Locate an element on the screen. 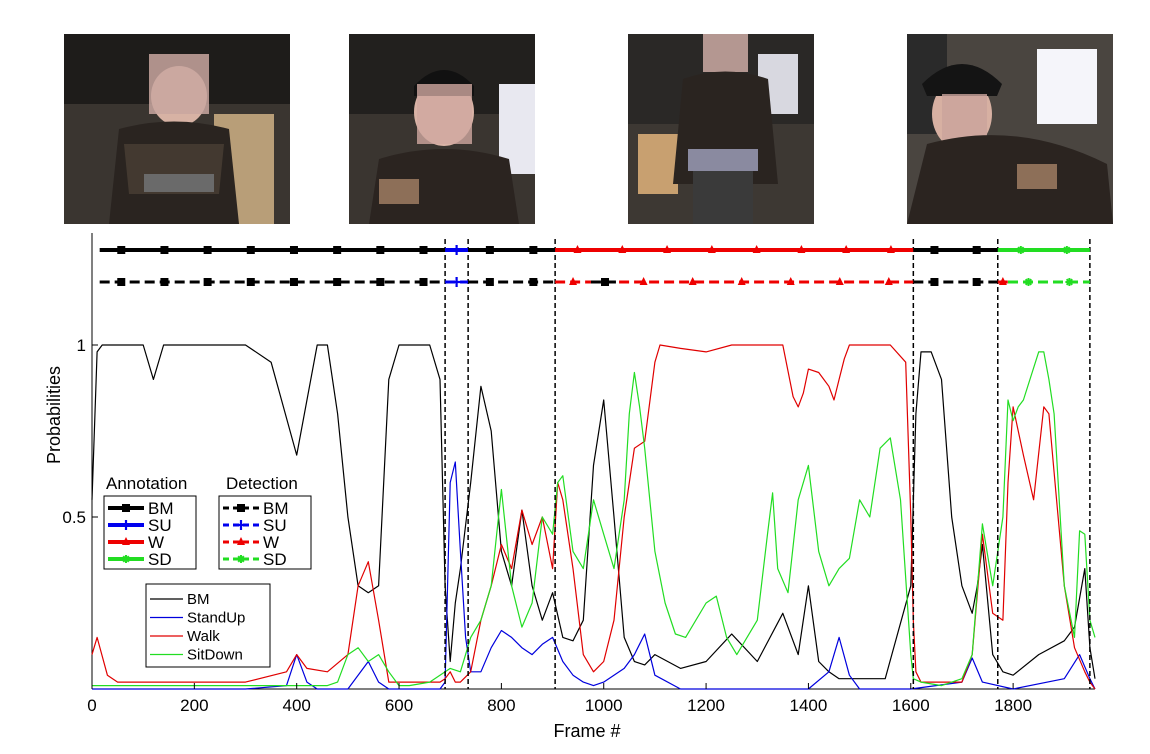 This screenshot has width=1150, height=754. series-legend-label-walk: Walk is located at coordinates (203, 636).